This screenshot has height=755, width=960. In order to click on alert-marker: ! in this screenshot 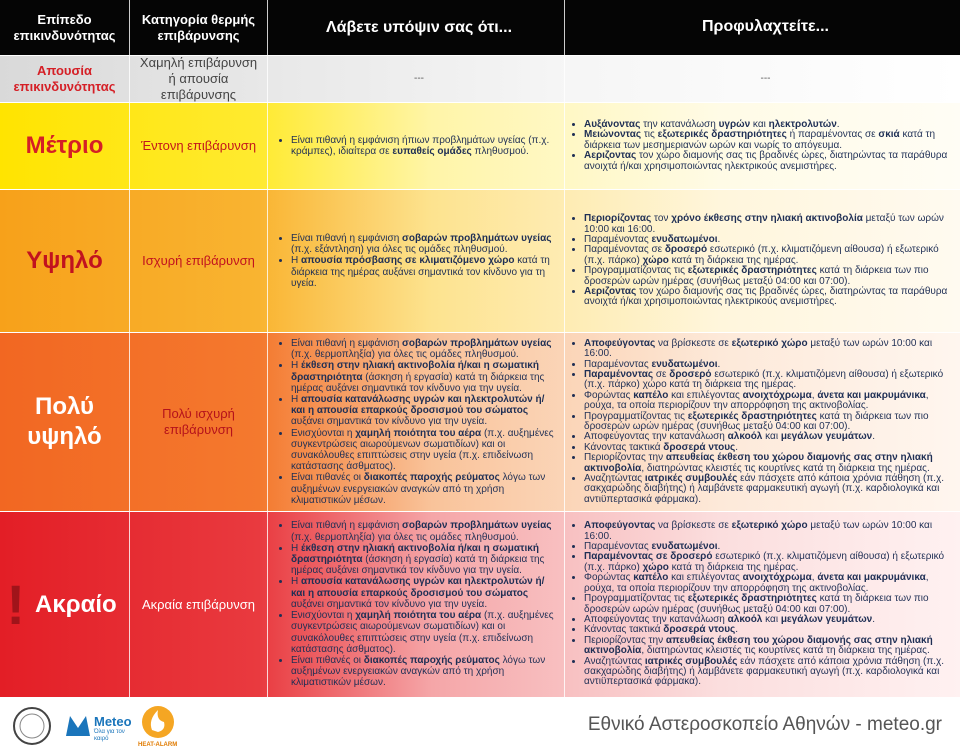, I will do `click(15, 604)`.